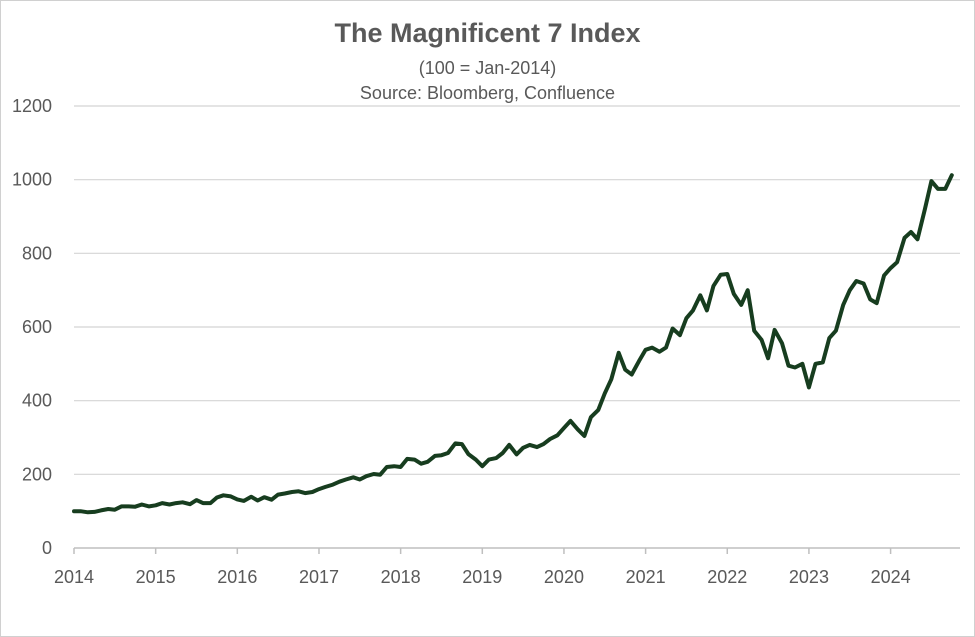 This screenshot has width=975, height=637. I want to click on x-tick-label: 2014, so click(74, 577).